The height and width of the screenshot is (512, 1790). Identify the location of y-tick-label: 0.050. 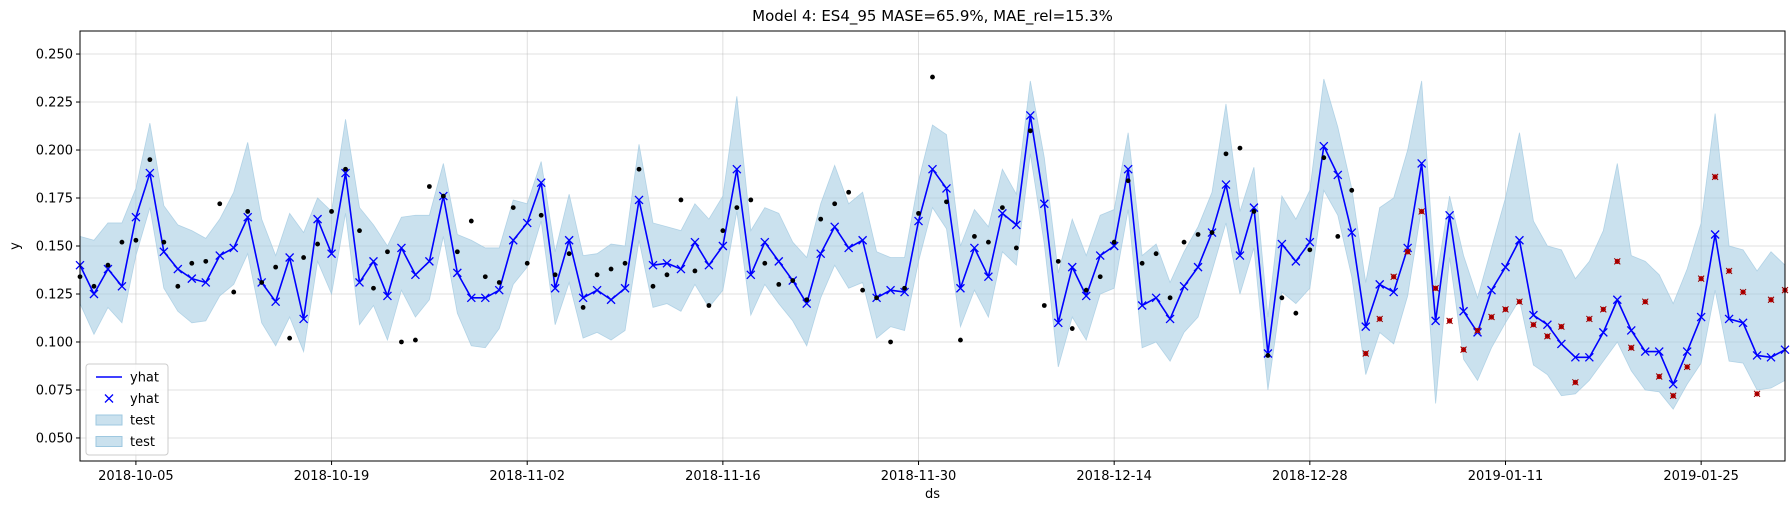
(54, 438).